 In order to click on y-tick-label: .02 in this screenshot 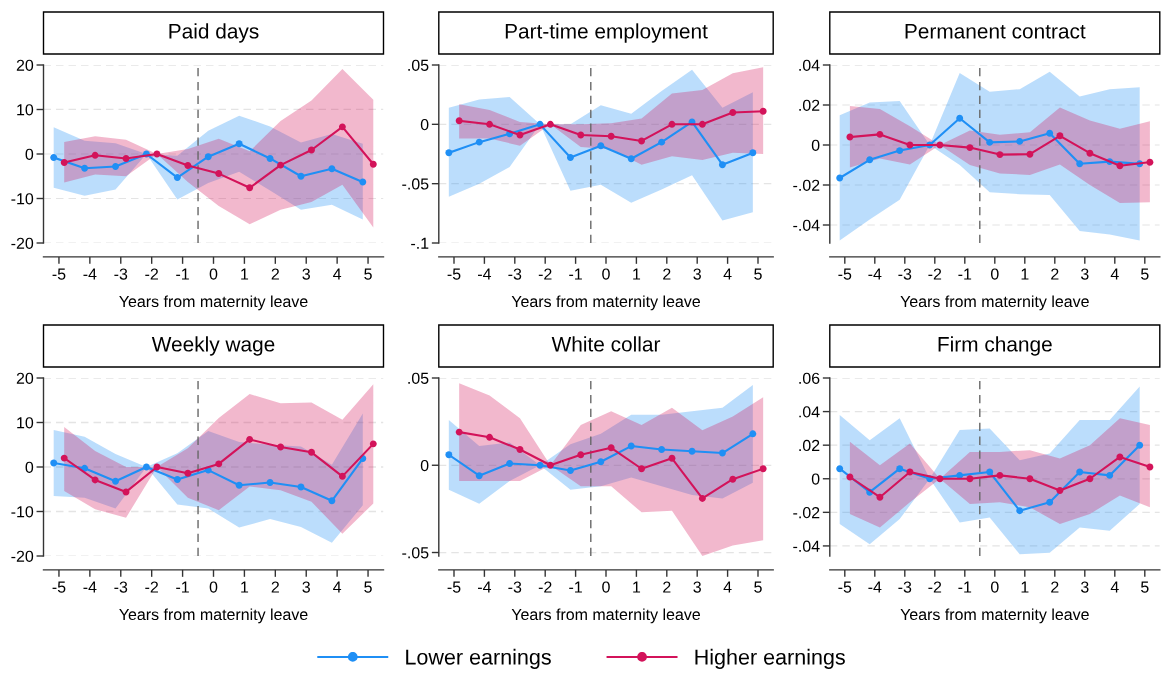, I will do `click(809, 105)`.